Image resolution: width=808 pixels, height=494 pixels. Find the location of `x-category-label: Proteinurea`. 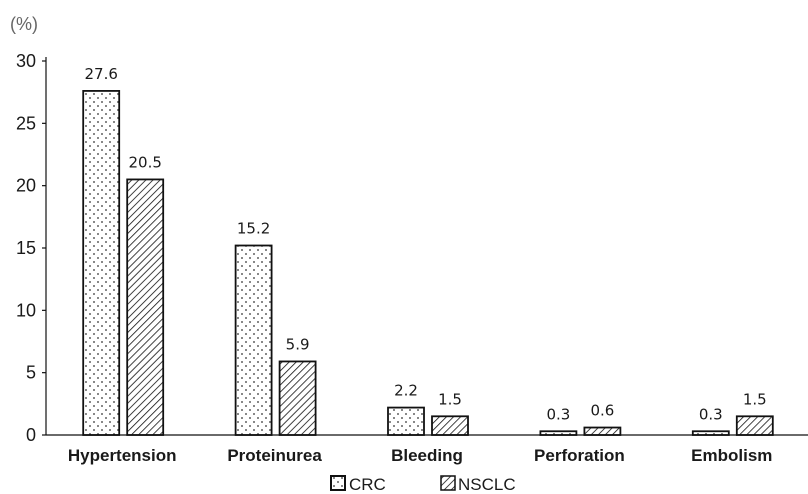

x-category-label: Proteinurea is located at coordinates (274, 455).